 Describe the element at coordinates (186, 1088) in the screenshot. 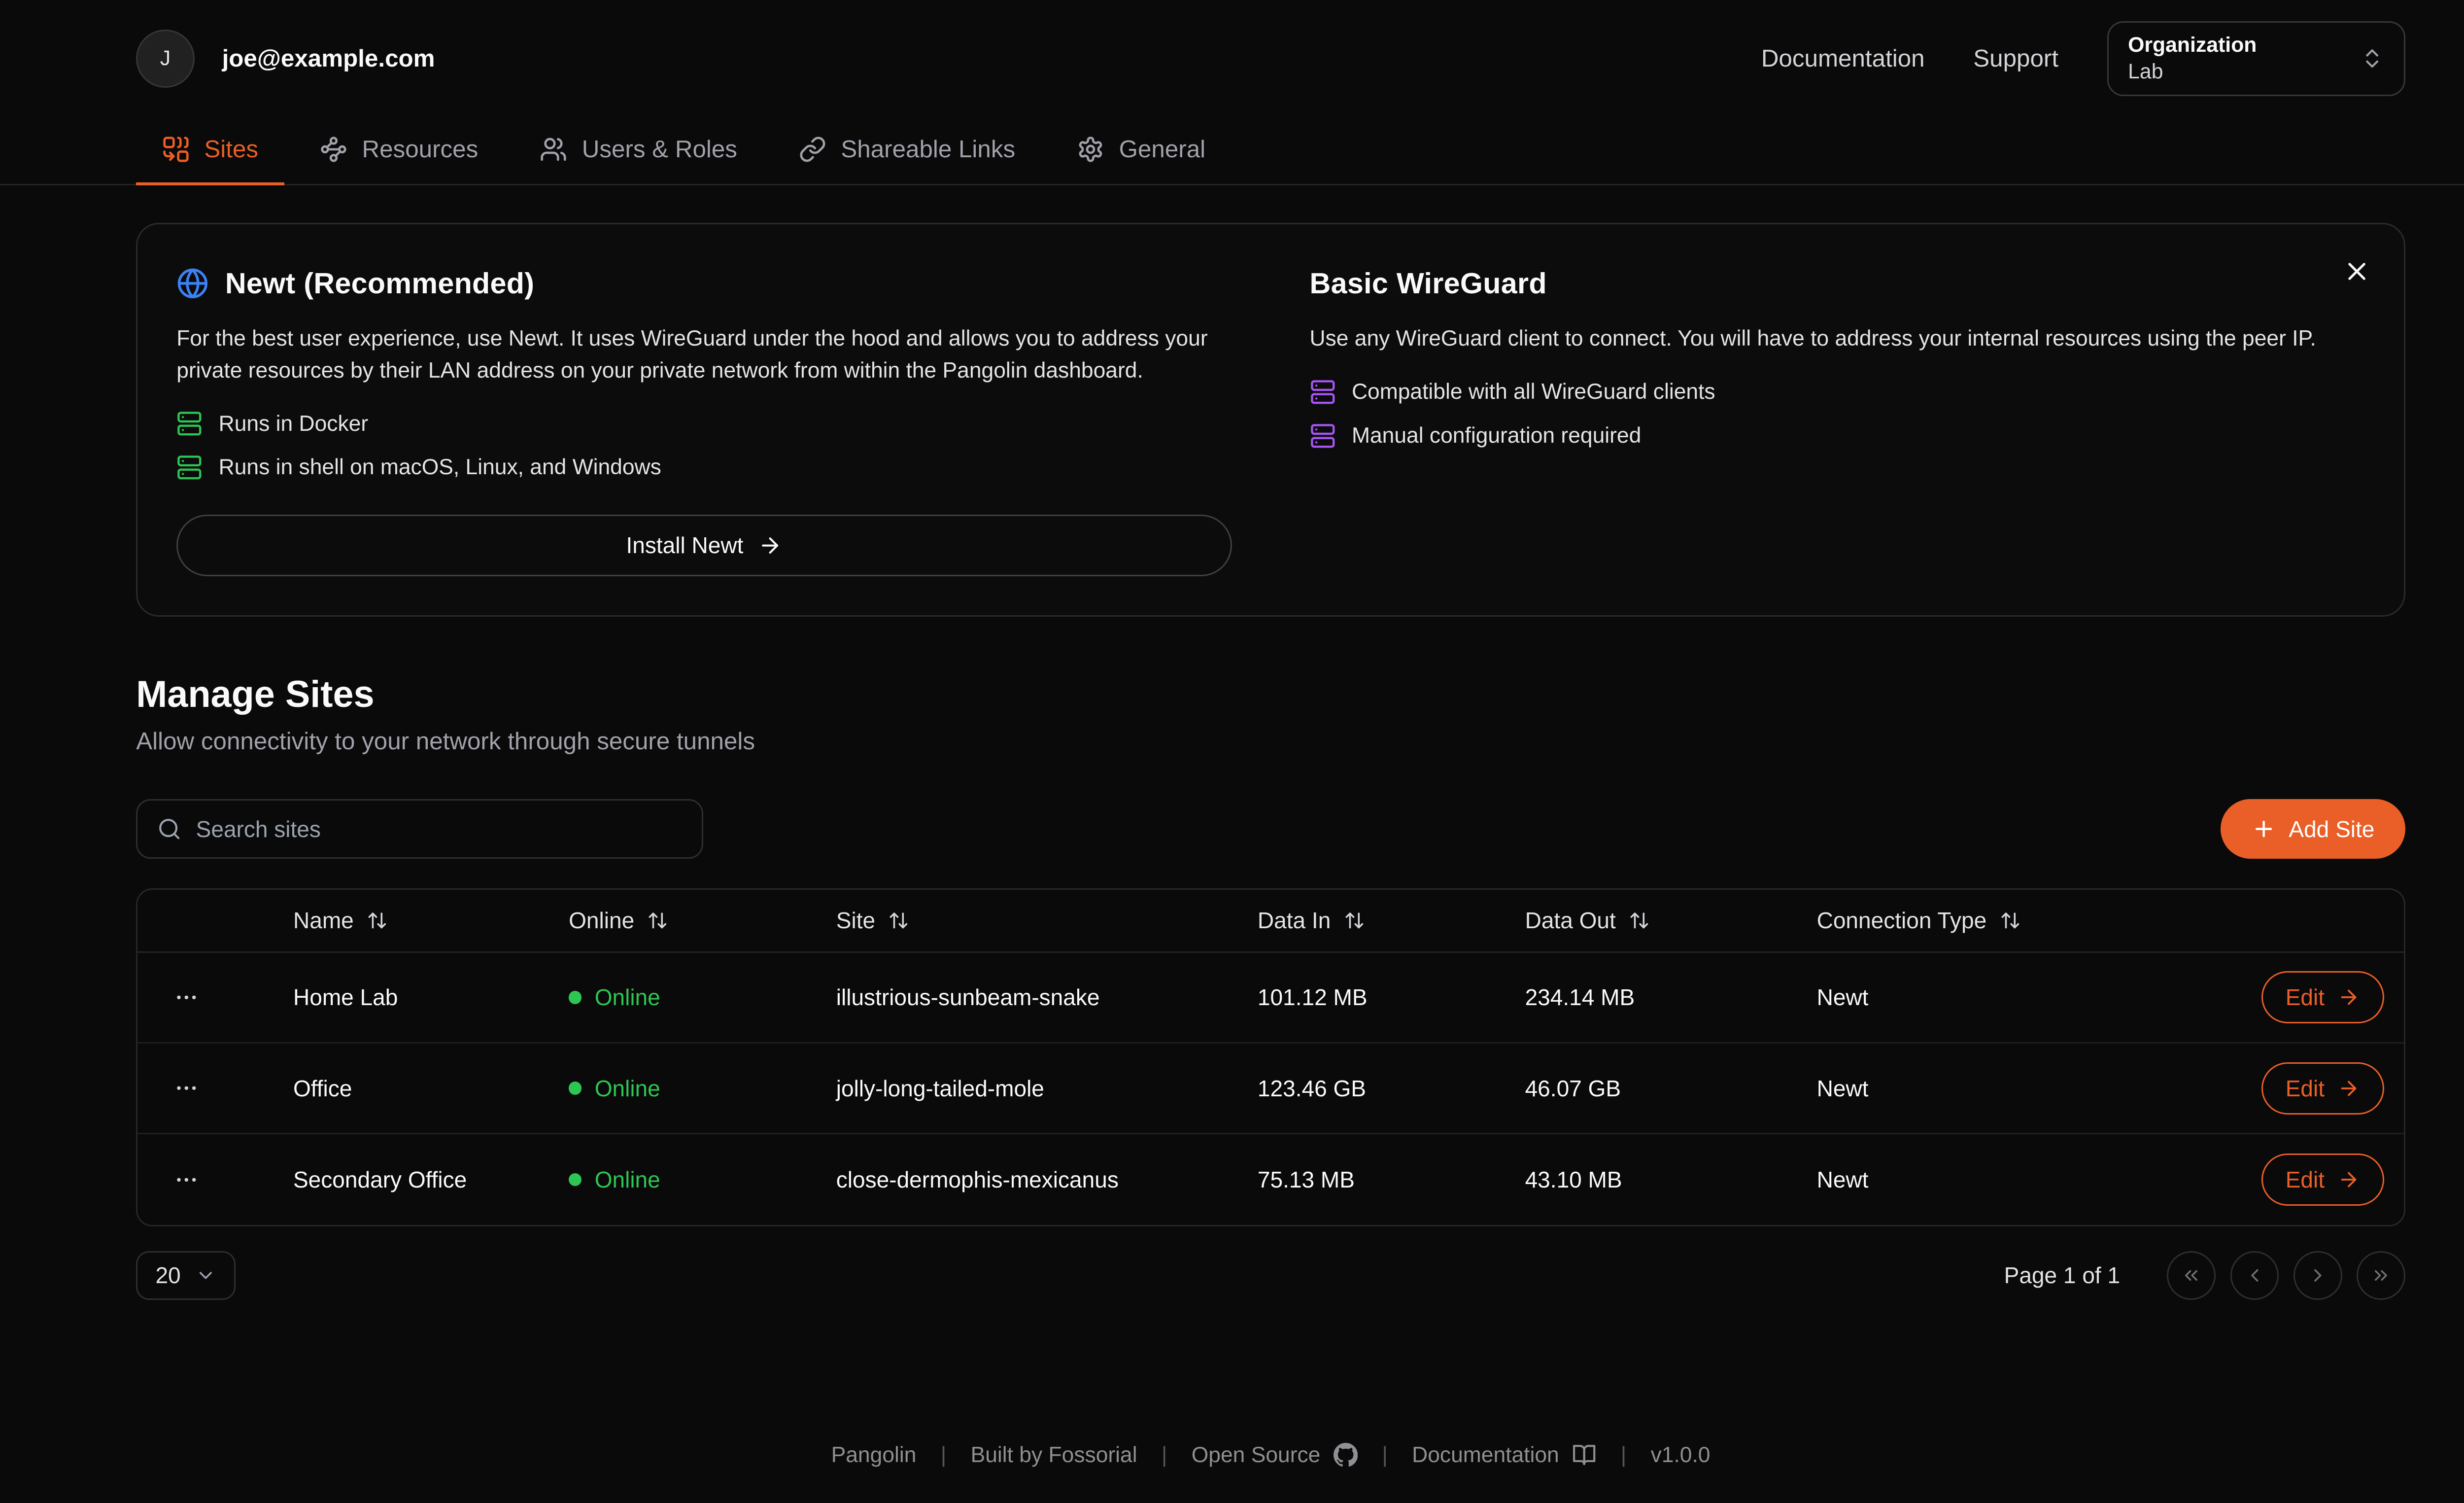

I see `ellipsis-icon` at that location.